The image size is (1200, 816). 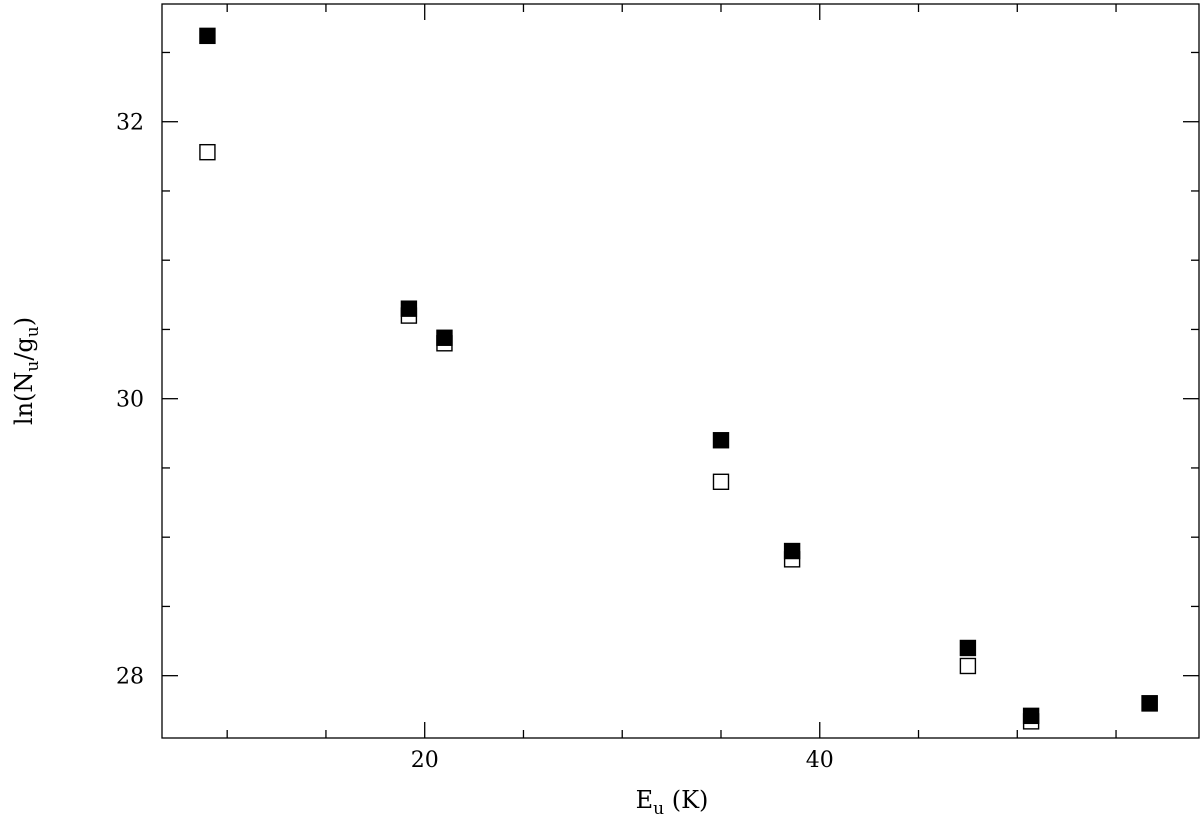 I want to click on y-tick-label: 28, so click(x=130, y=677).